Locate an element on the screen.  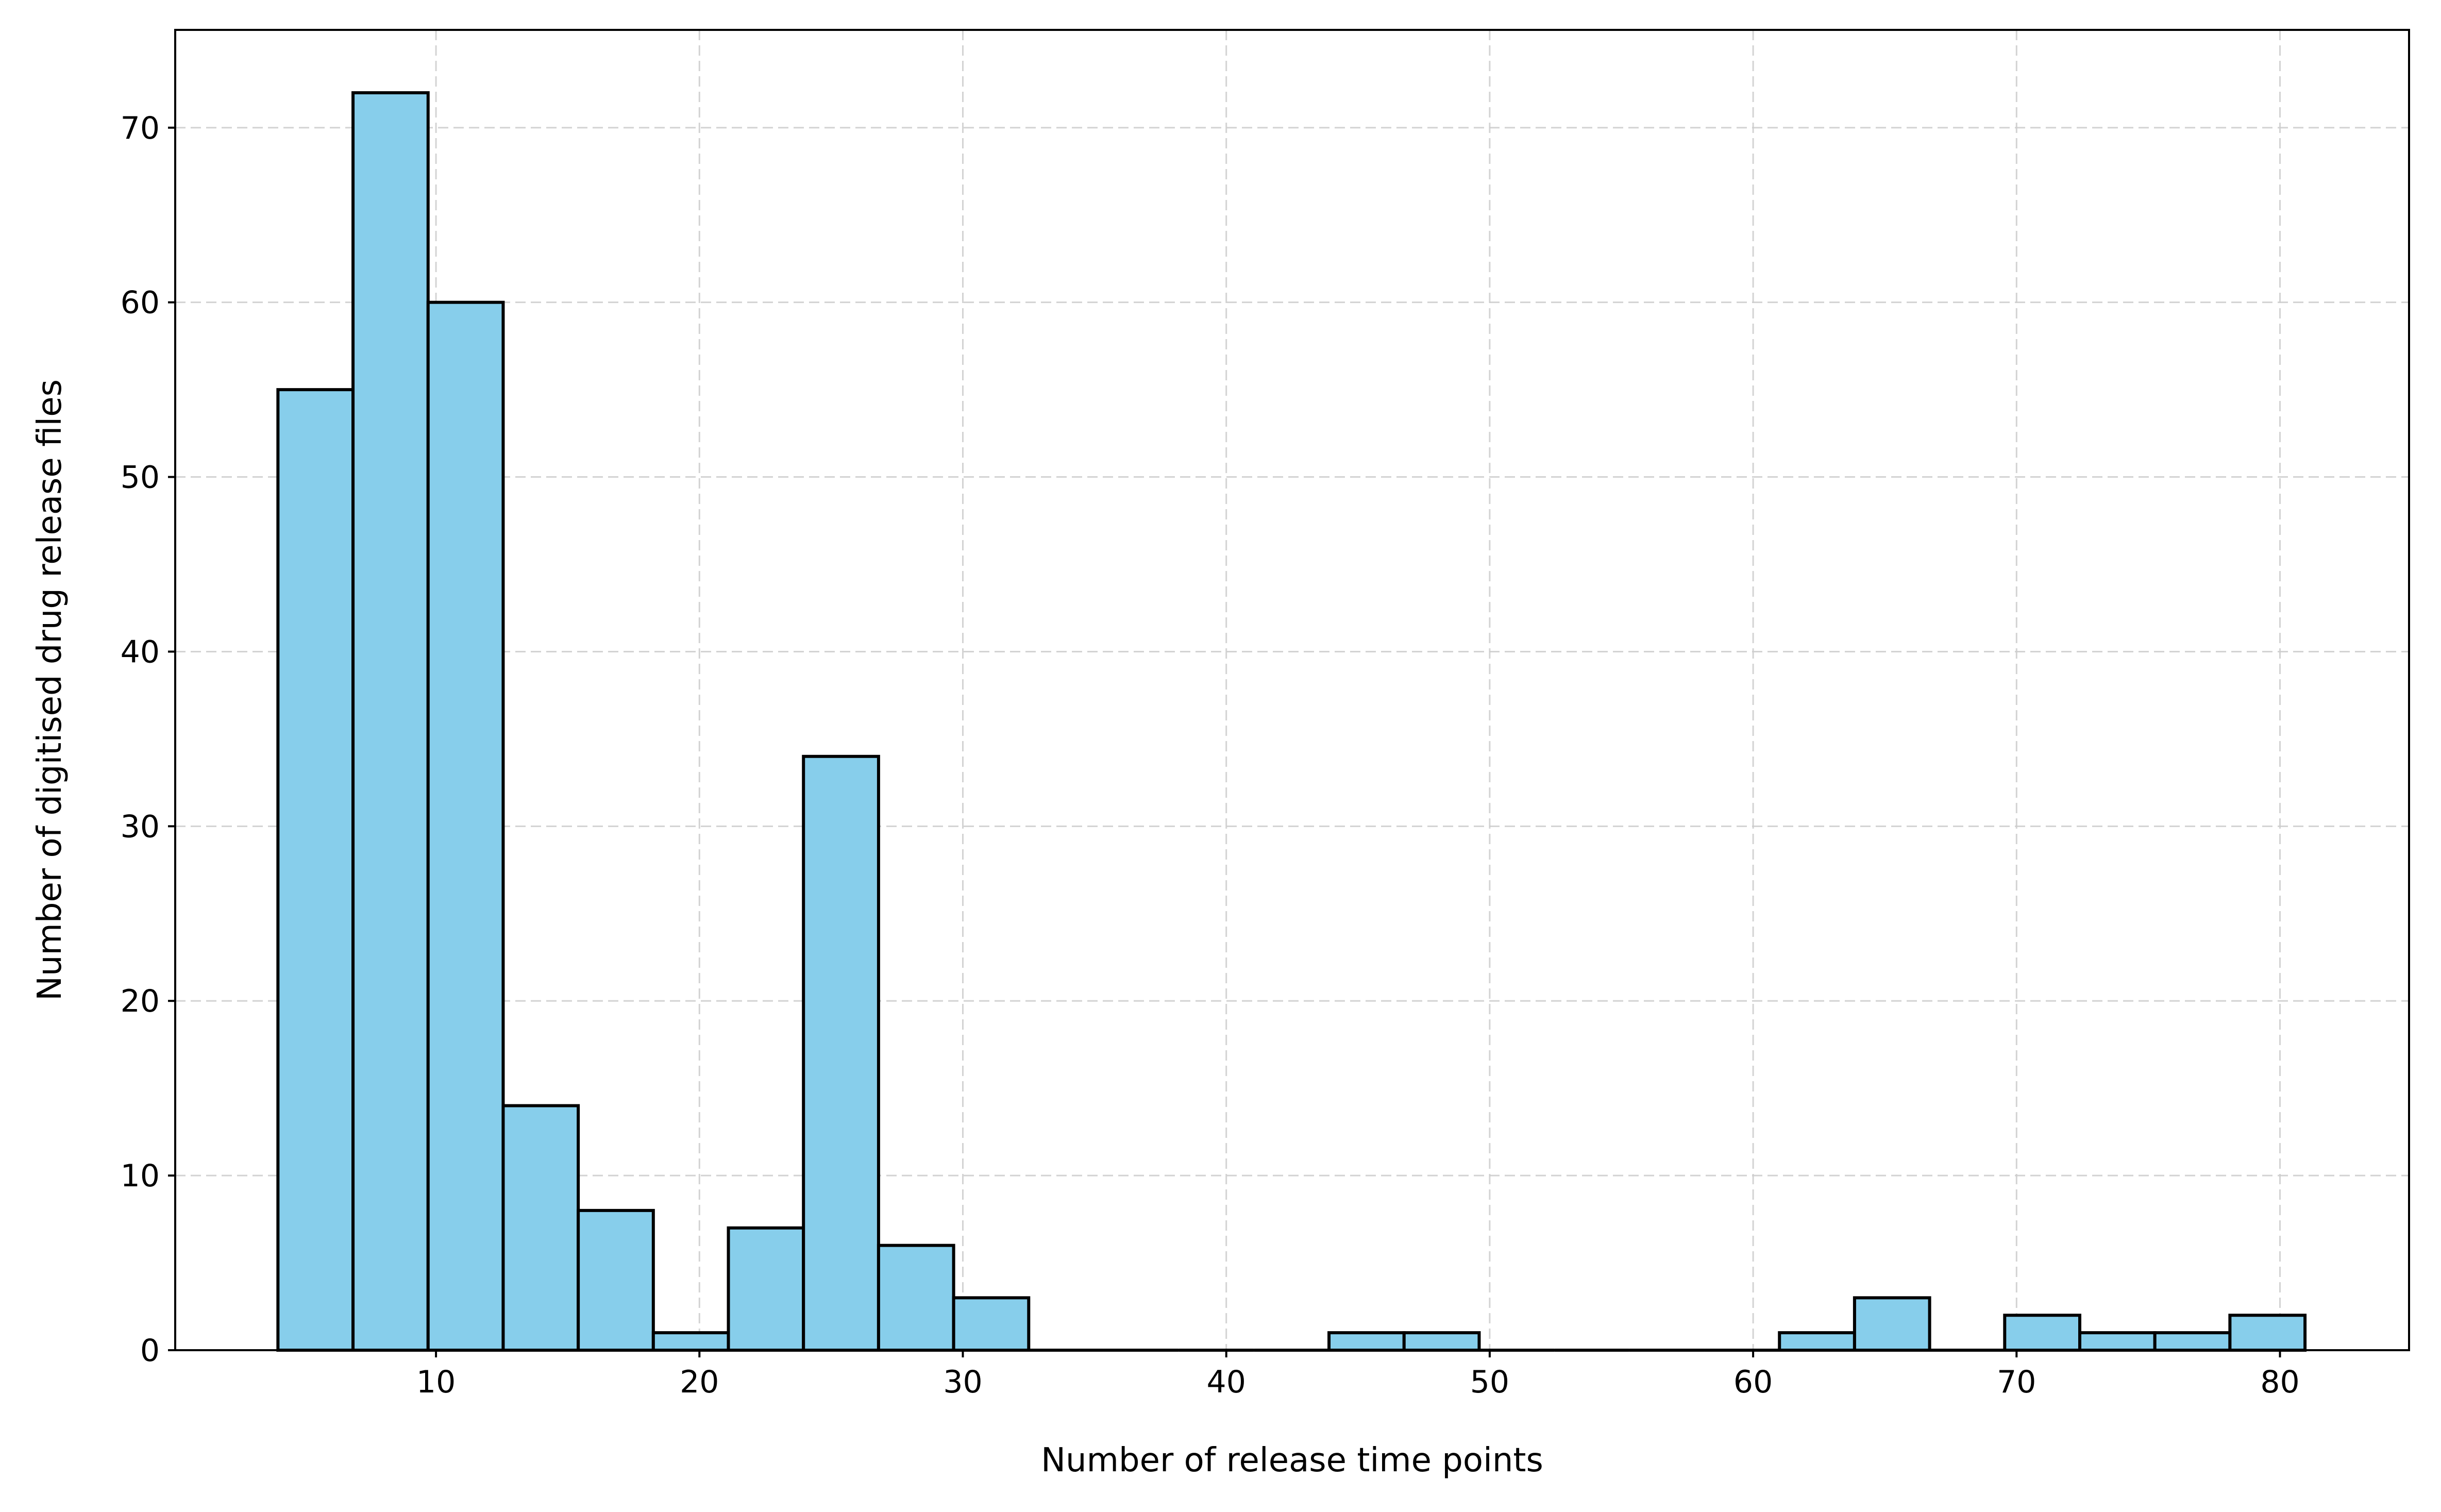
x-tick-label-7: 80 is located at coordinates (2279, 1382).